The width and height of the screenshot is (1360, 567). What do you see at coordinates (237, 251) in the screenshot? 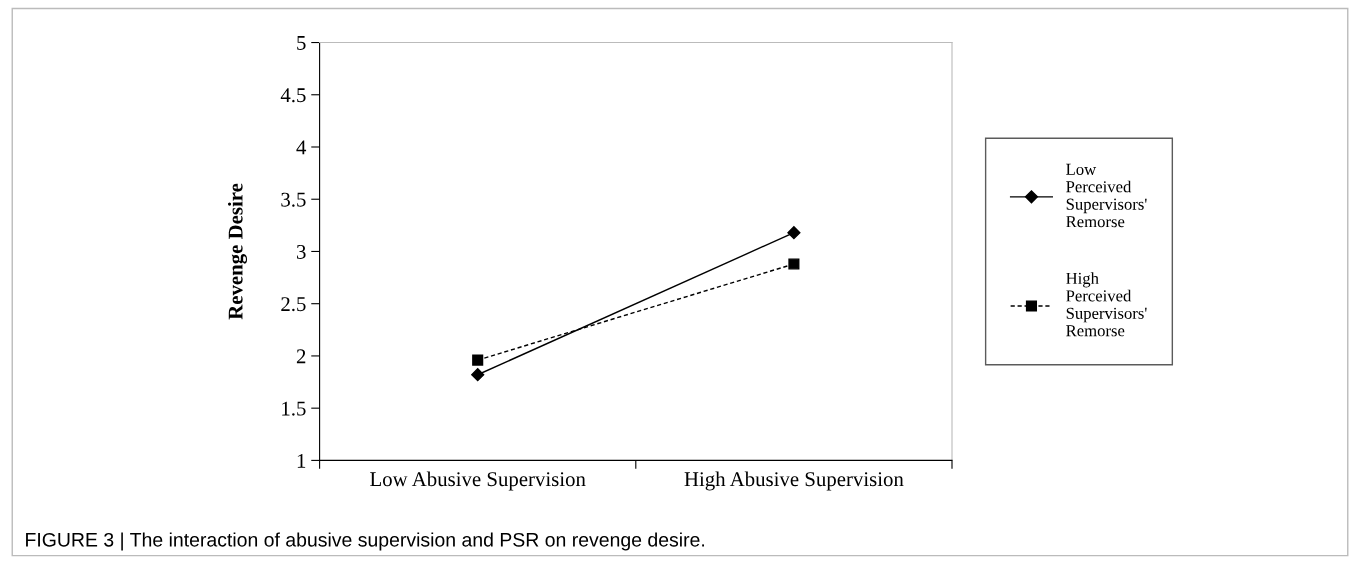
I see `y-axis-title: Revenge Desire` at bounding box center [237, 251].